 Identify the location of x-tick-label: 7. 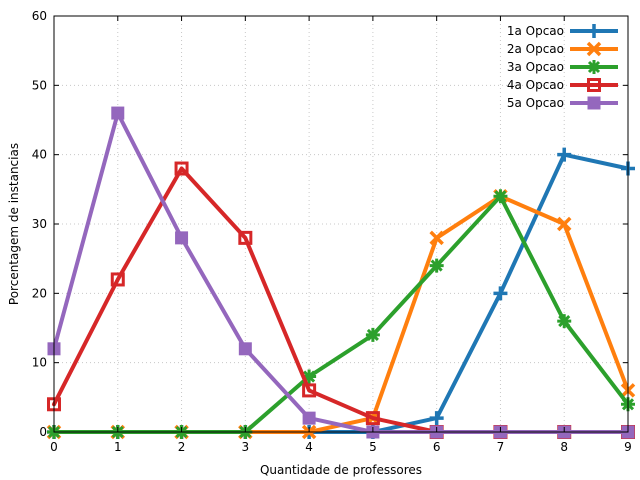
(501, 447).